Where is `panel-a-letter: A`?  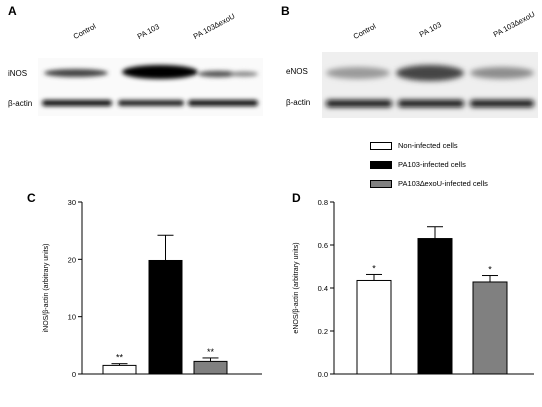
panel-a-letter: A is located at coordinates (12, 11).